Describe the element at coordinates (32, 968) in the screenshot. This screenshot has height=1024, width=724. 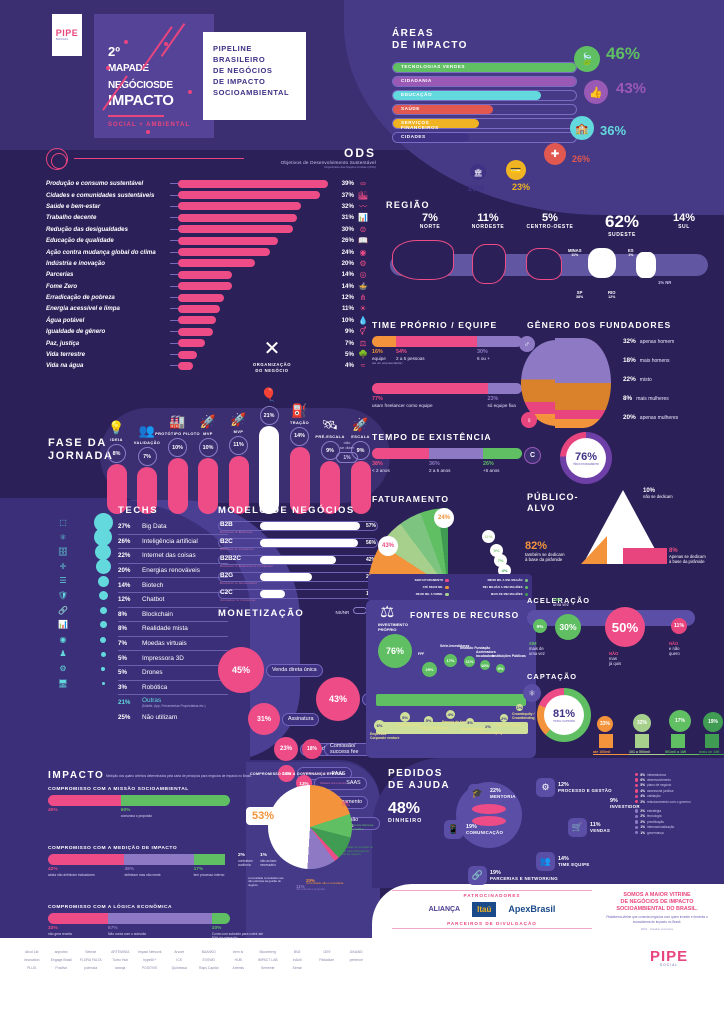
I see `partner-logo-24: PLUG` at that location.